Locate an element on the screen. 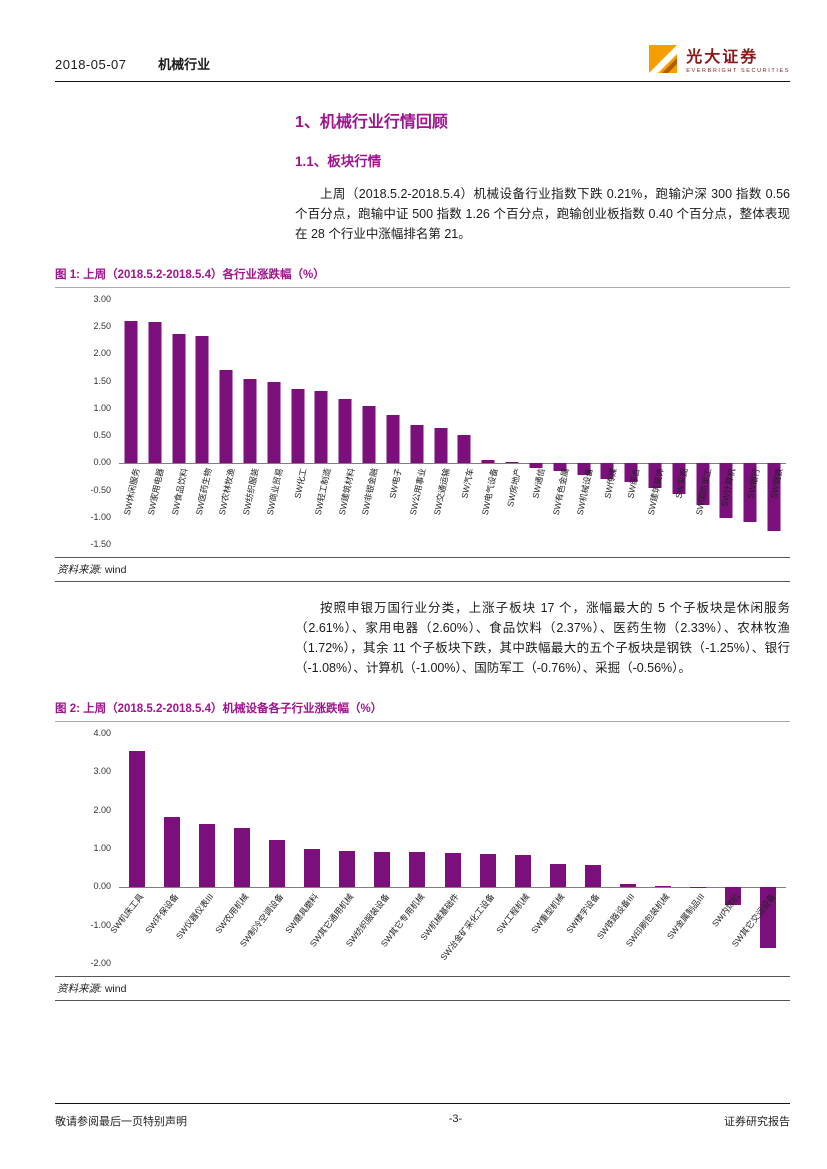  report-industry: 机械行业 is located at coordinates (184, 64).